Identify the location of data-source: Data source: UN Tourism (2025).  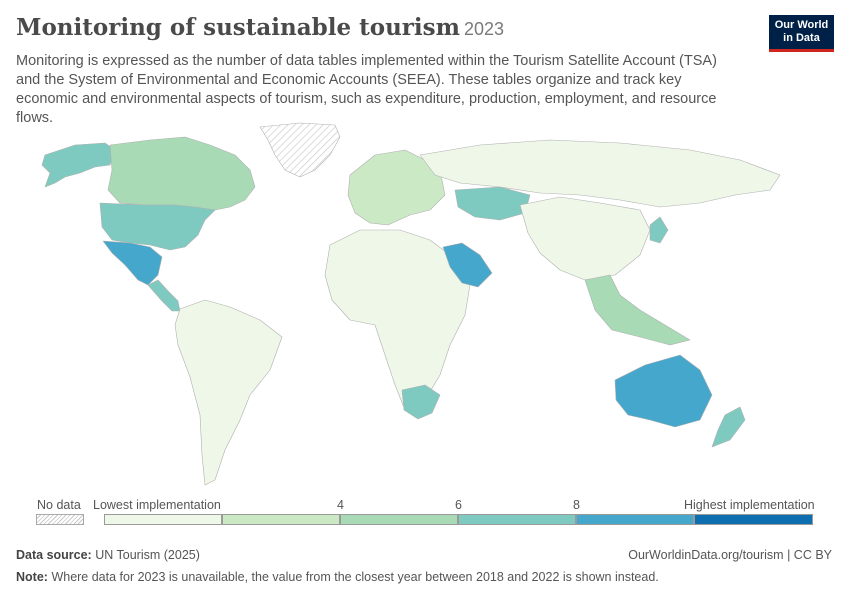
(108, 555).